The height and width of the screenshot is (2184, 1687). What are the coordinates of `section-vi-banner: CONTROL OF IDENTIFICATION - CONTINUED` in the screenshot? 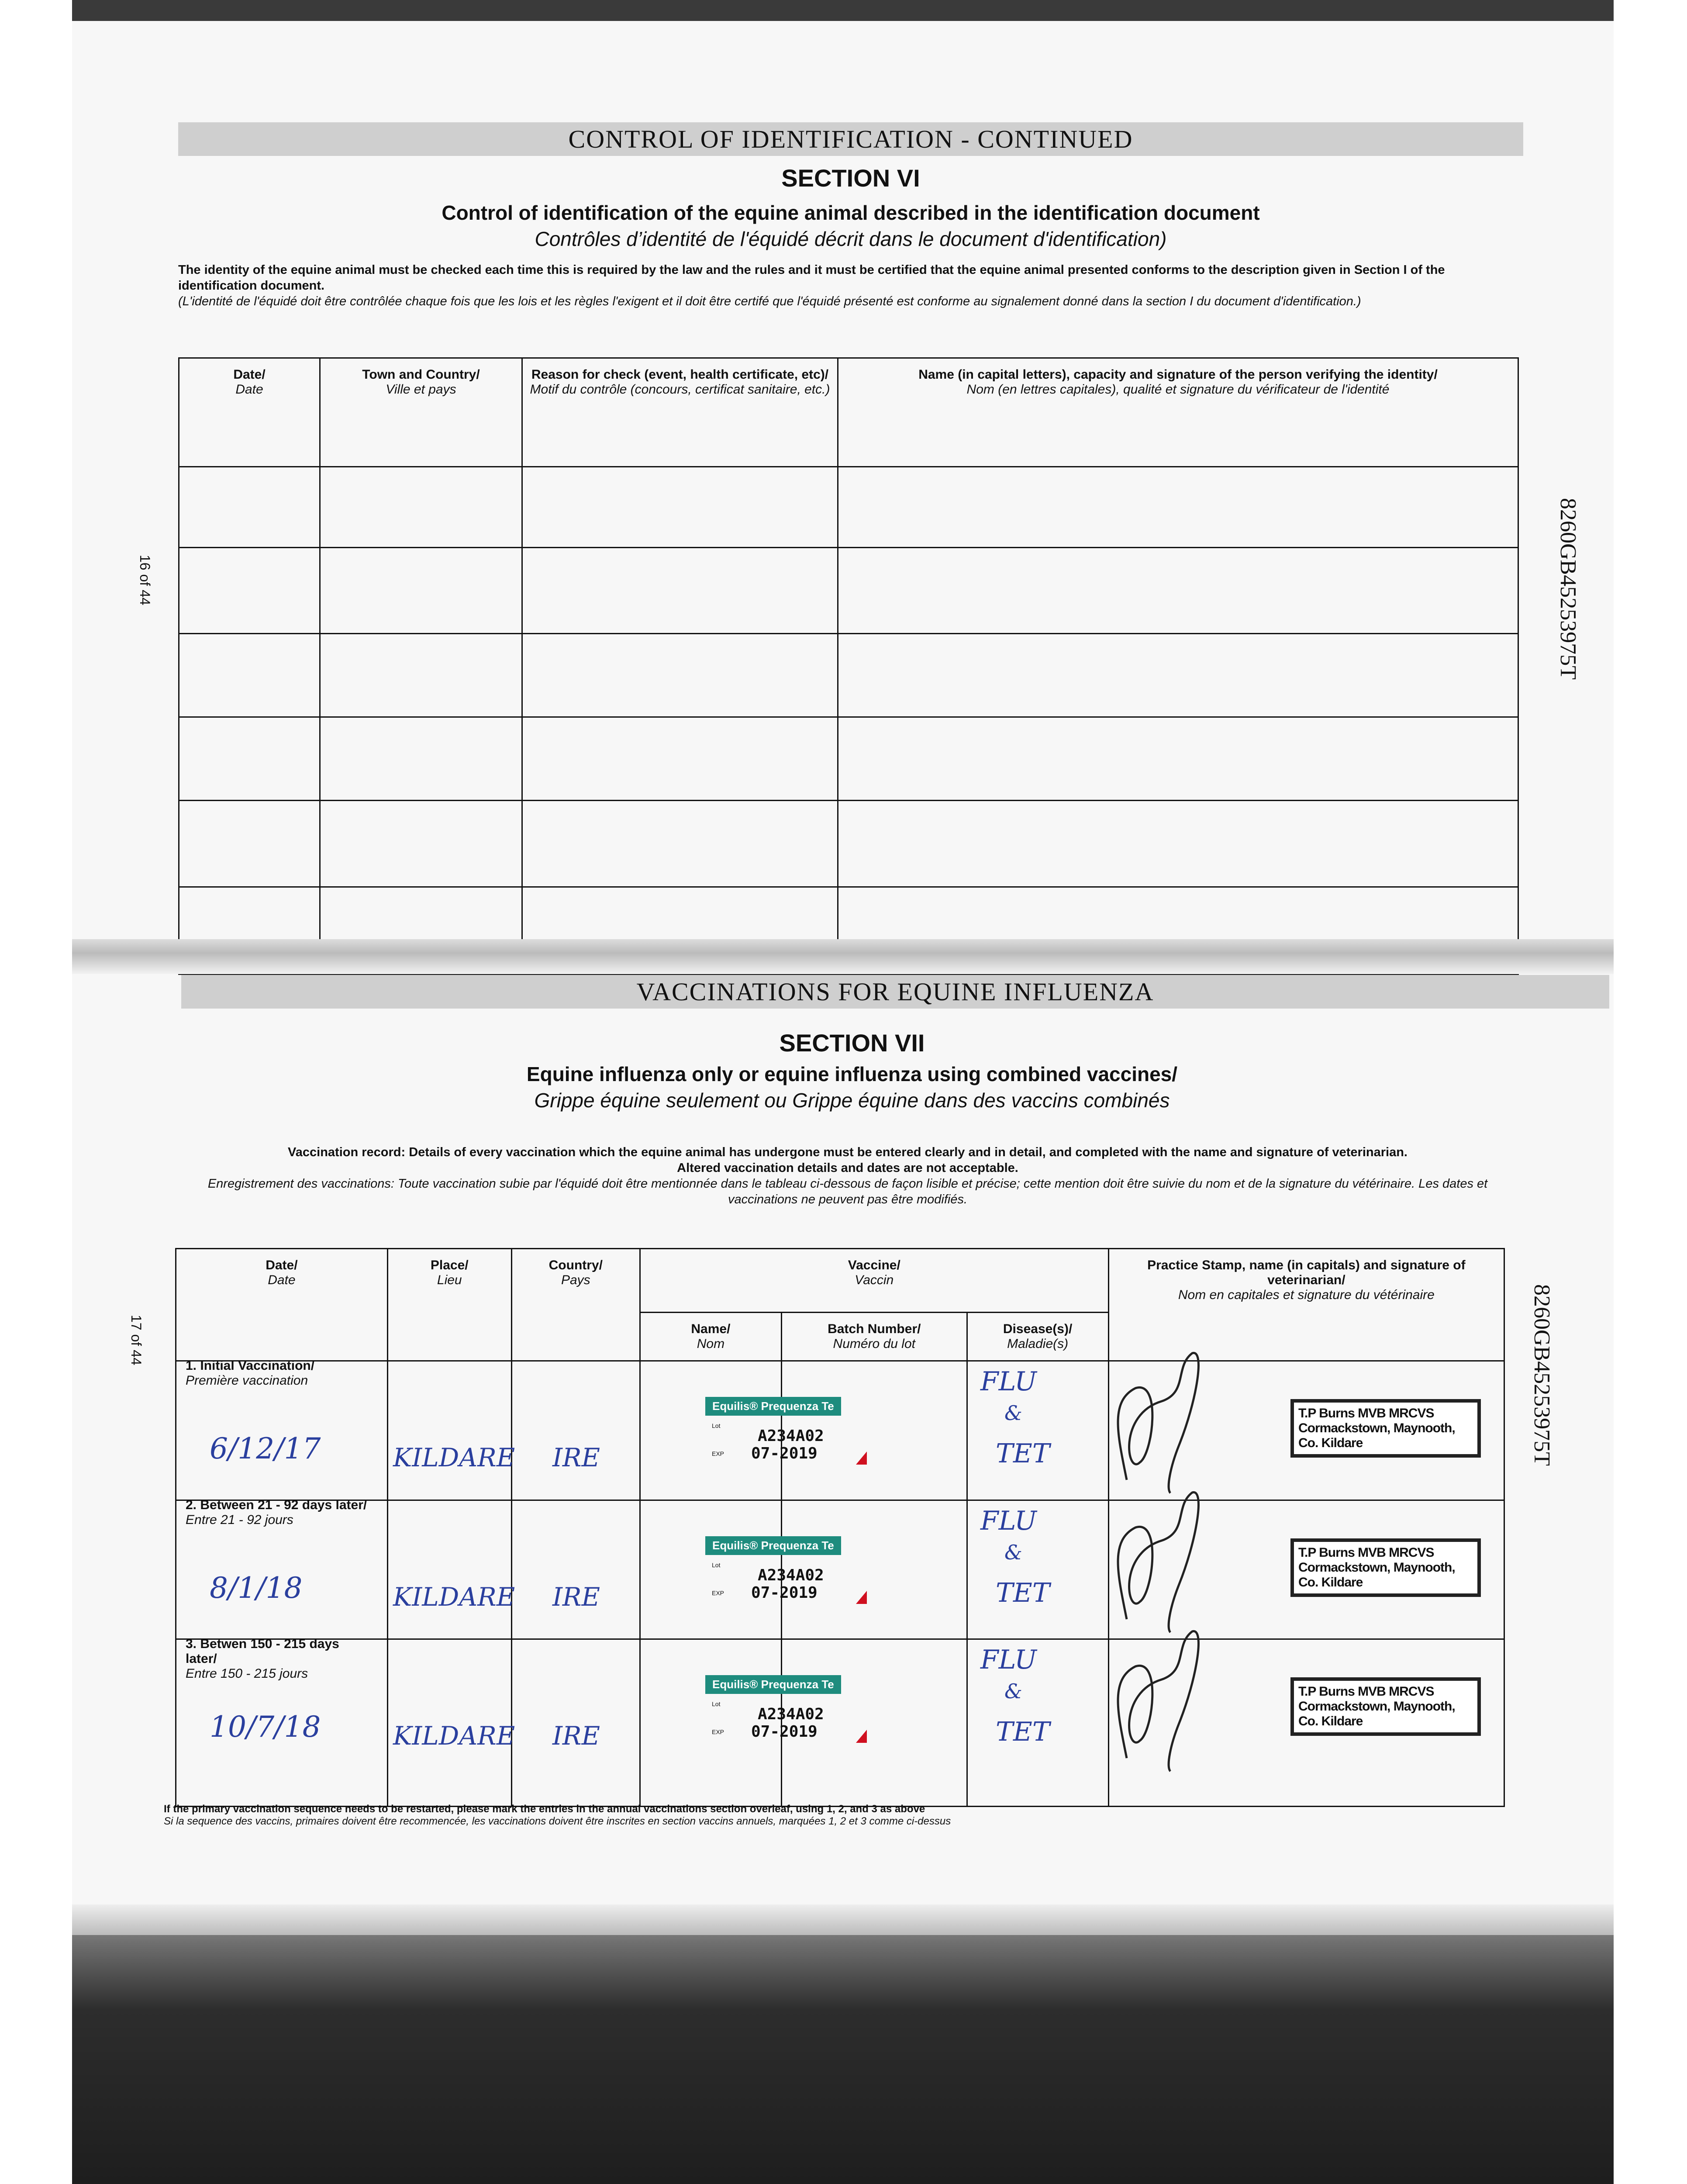 It's located at (850, 139).